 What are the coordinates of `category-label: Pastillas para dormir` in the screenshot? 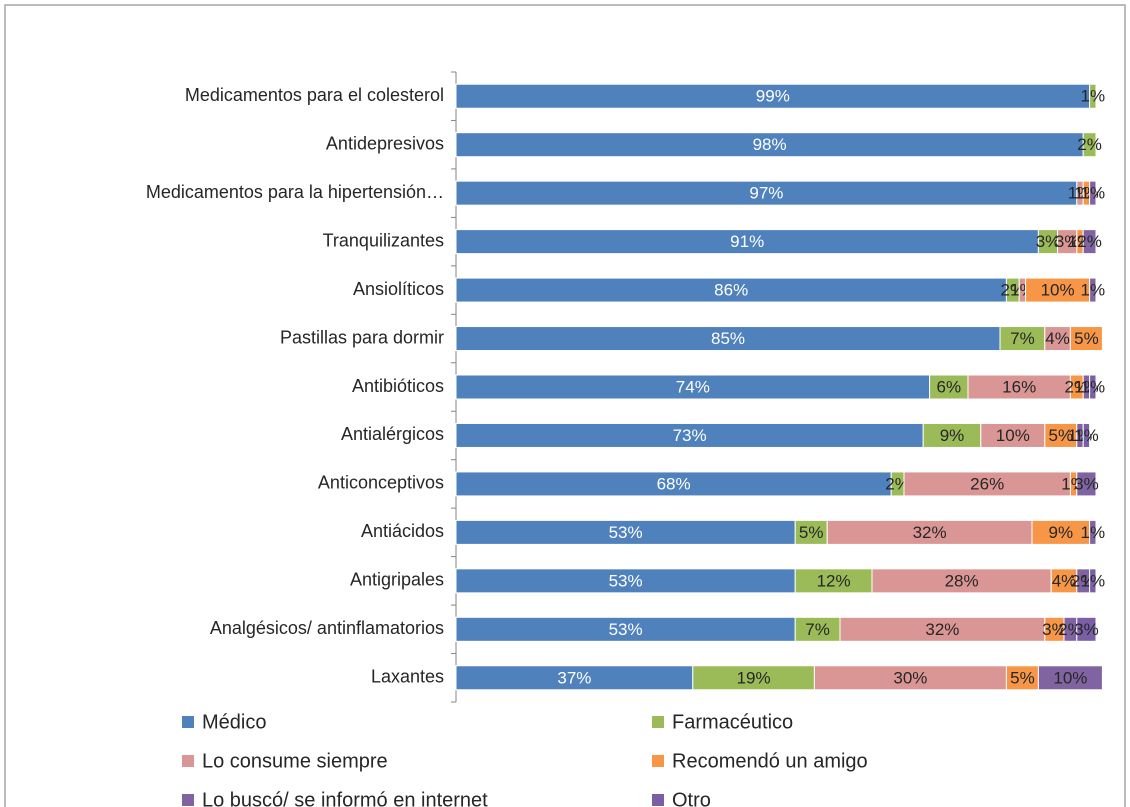 It's located at (362, 337).